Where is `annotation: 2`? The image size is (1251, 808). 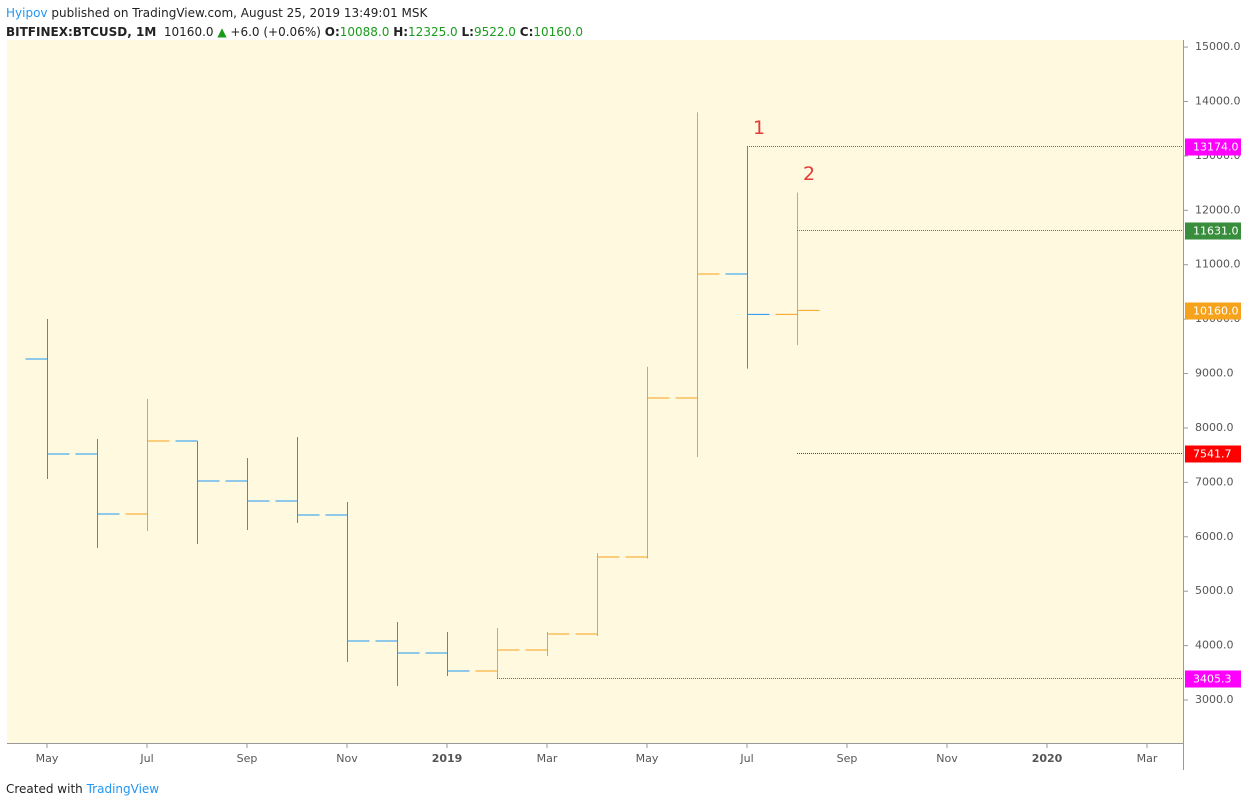 annotation: 2 is located at coordinates (809, 174).